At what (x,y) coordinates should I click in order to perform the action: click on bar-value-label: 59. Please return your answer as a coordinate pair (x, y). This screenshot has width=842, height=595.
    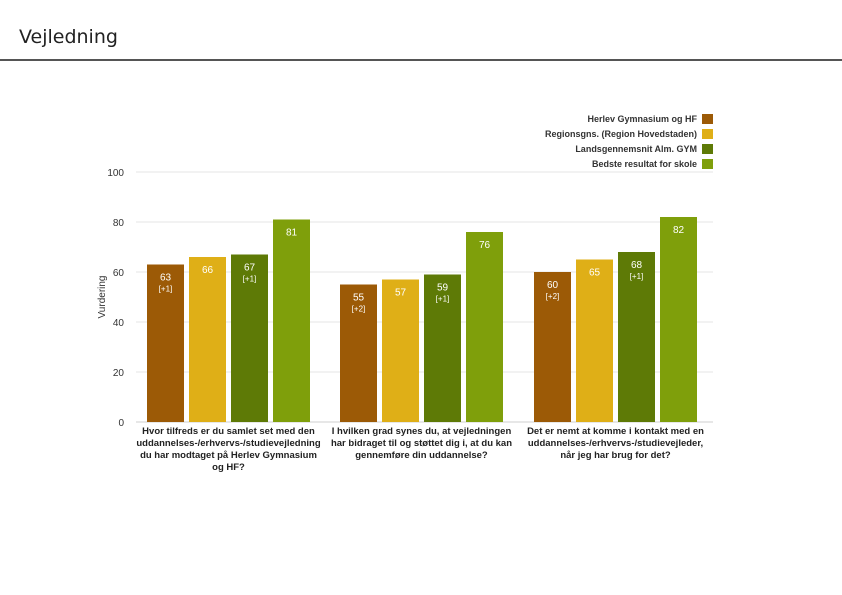
    Looking at the image, I should click on (443, 288).